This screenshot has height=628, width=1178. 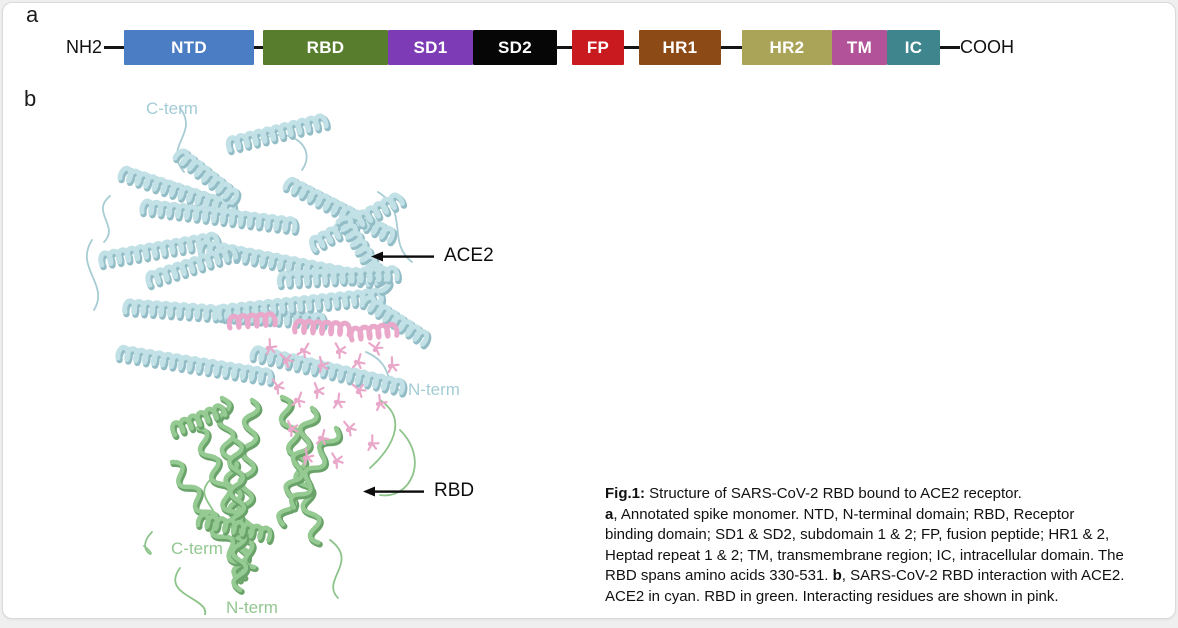 What do you see at coordinates (913, 47) in the screenshot?
I see `domain-block-ic: IC` at bounding box center [913, 47].